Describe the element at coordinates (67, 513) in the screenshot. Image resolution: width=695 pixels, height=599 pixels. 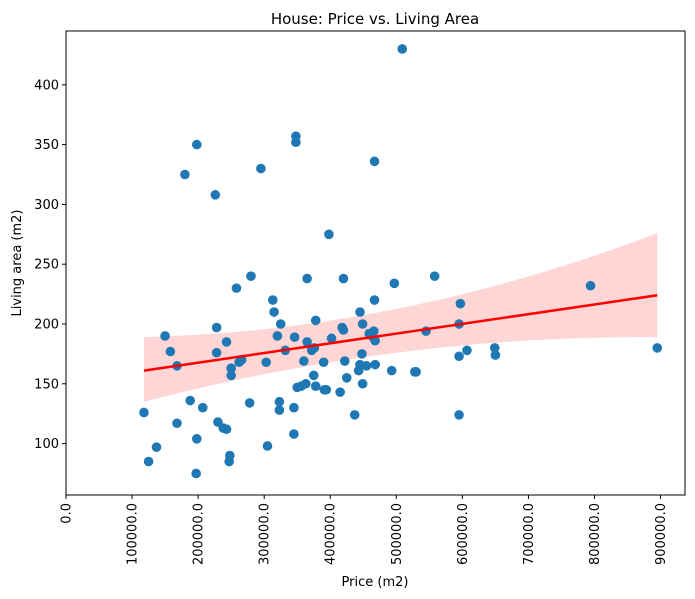
I see `x-tick-label: 0.0` at that location.